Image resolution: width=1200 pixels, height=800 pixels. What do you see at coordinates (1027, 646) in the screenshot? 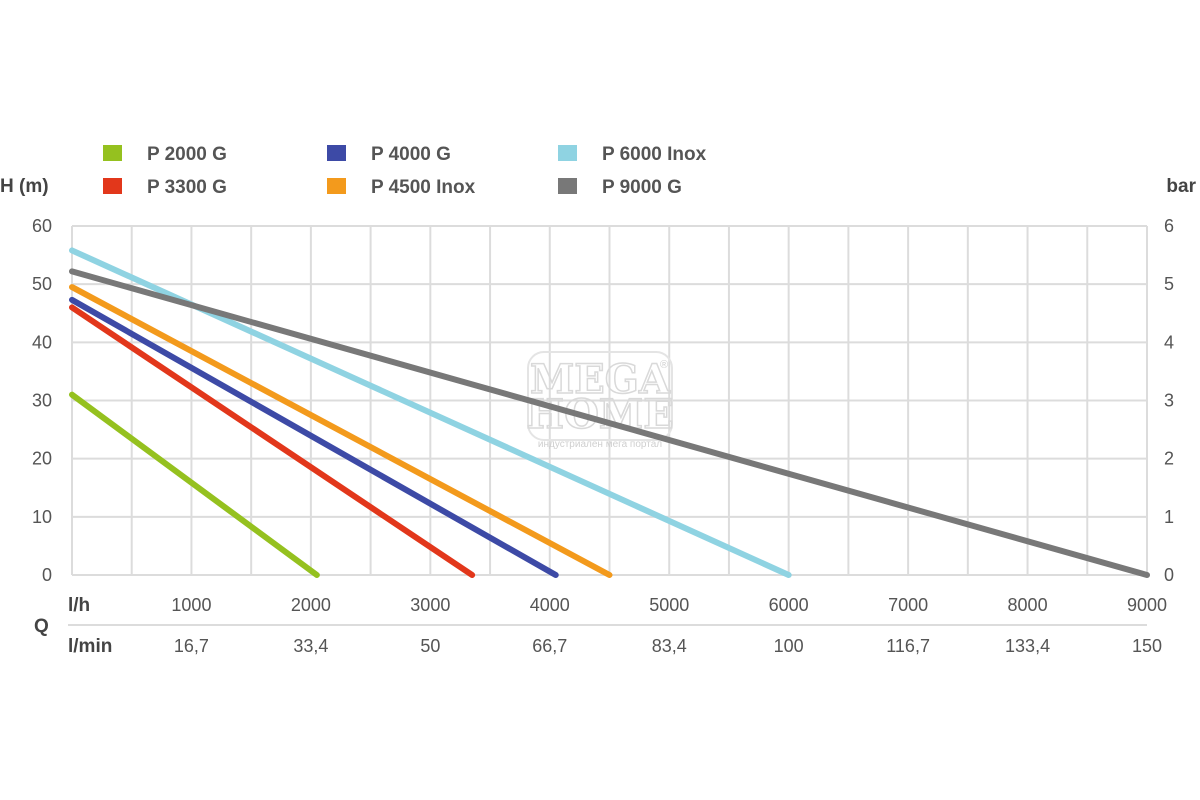
I see `x2-tick-label: 133,4` at bounding box center [1027, 646].